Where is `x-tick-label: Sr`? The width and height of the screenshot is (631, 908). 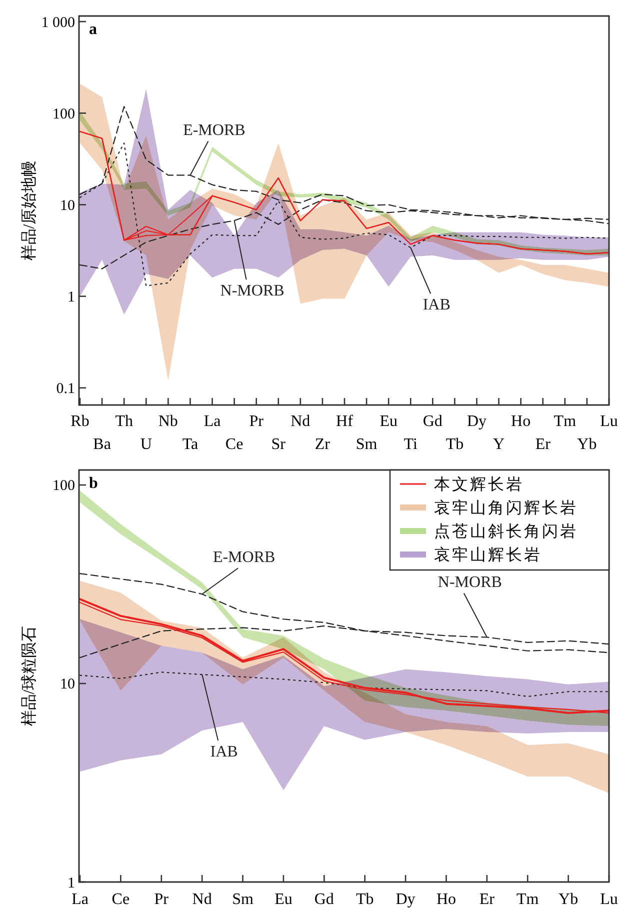
x-tick-label: Sr is located at coordinates (278, 444).